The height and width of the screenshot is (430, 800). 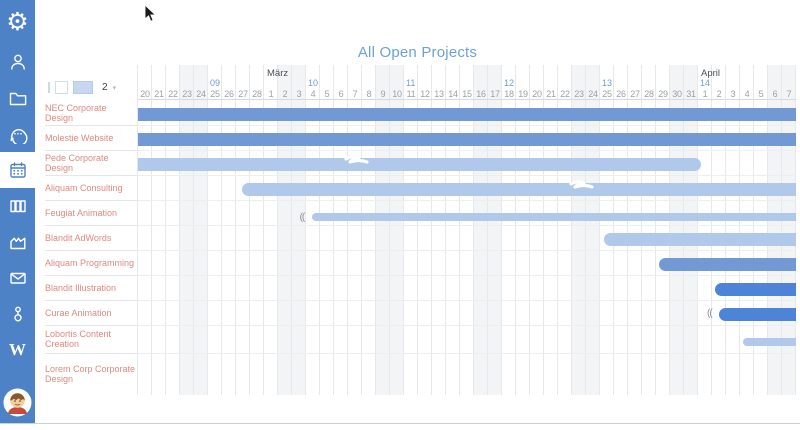 I want to click on chevron-down-icon: ▾, so click(x=114, y=88).